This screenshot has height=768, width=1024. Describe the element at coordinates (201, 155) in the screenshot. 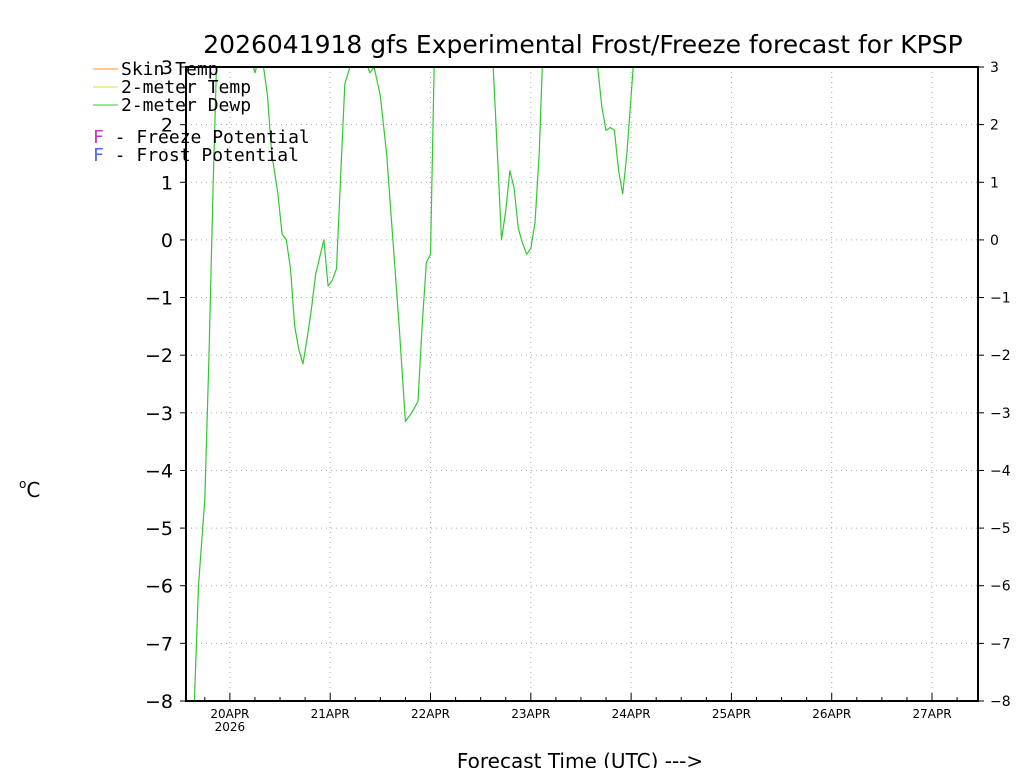

I see `frost-potential-text: - Frost Potential` at that location.